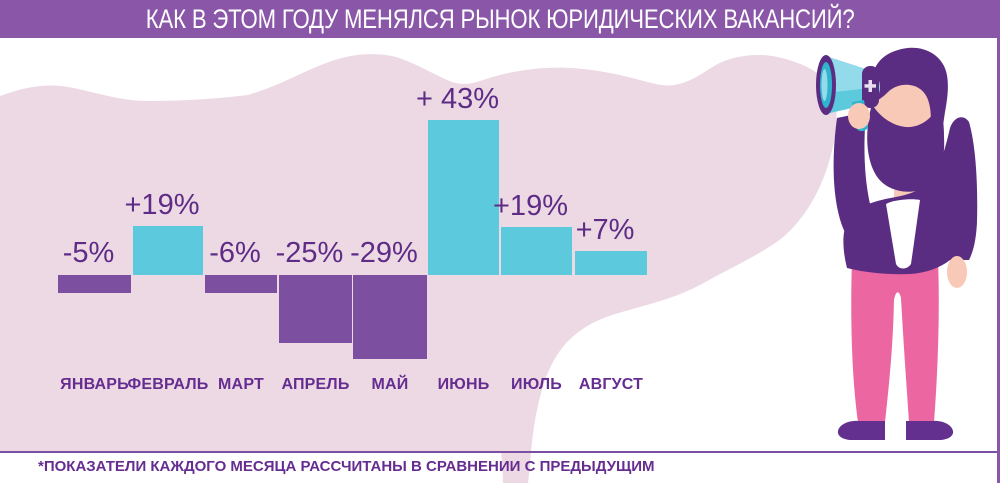 The height and width of the screenshot is (483, 1000). I want to click on value-label-январь: -5%, so click(88, 253).